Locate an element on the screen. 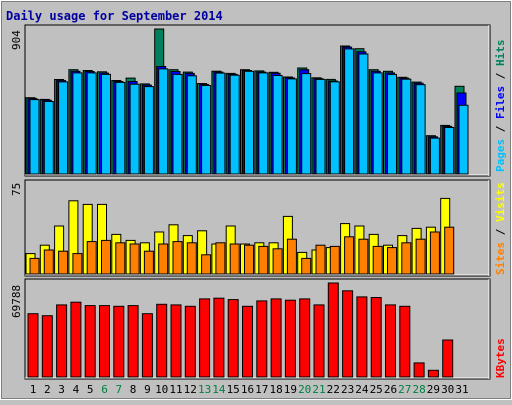  x-label-day-2: 2 is located at coordinates (47, 389).